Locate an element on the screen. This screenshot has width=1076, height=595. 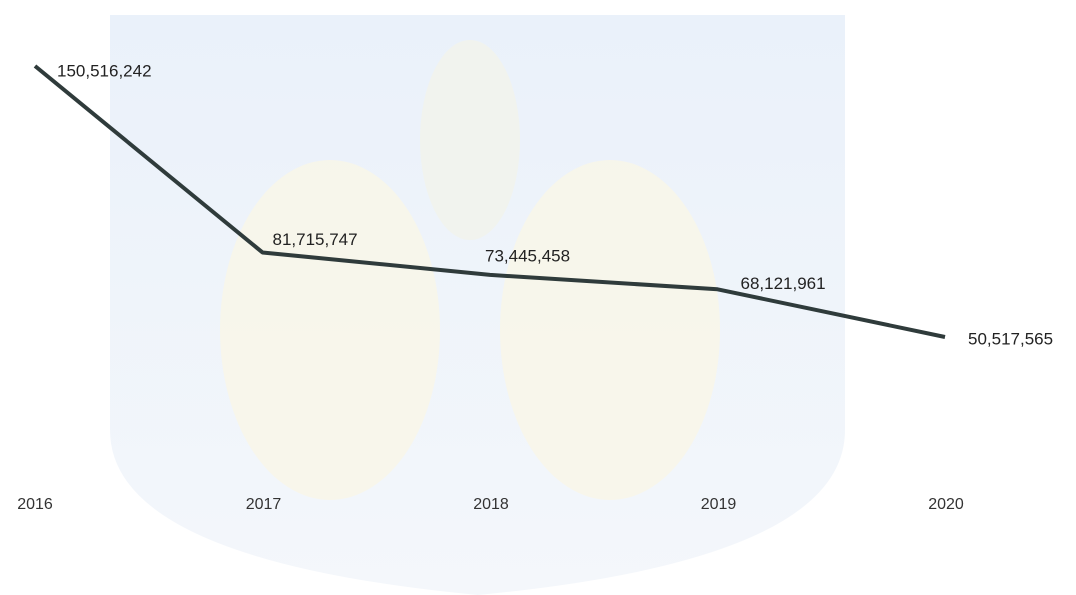
data-label: 73,445,458 is located at coordinates (527, 255).